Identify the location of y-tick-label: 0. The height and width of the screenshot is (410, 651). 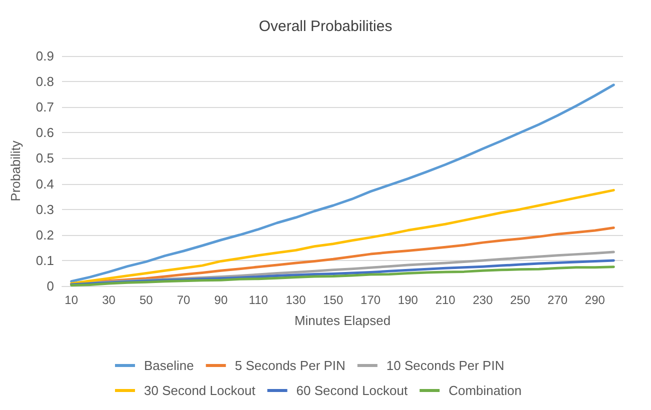
(50, 286).